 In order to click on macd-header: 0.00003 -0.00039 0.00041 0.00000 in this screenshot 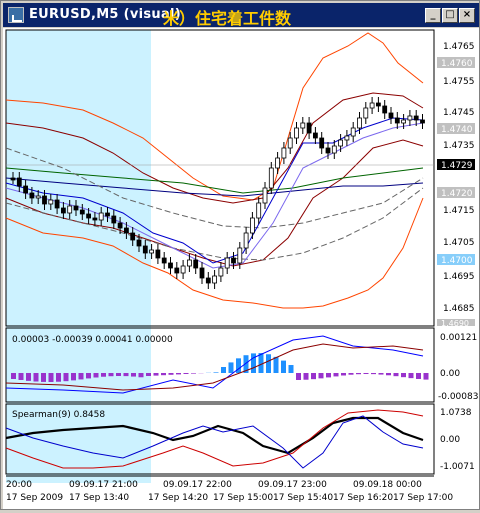, I will do `click(92, 340)`.